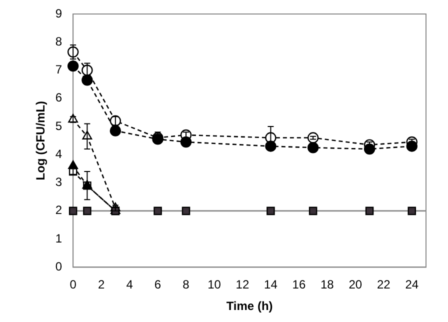  I want to click on x-axis-title: Time (h), so click(249, 306).